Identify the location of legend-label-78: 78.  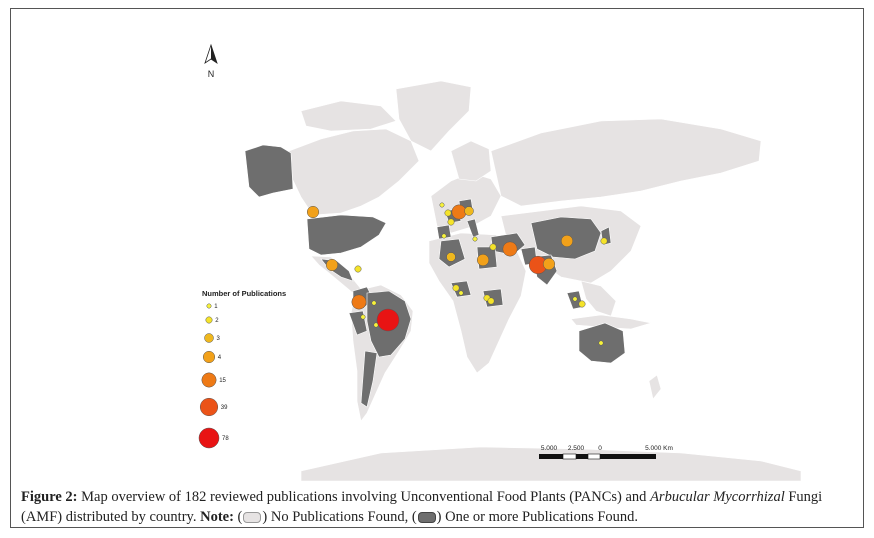
(225, 439).